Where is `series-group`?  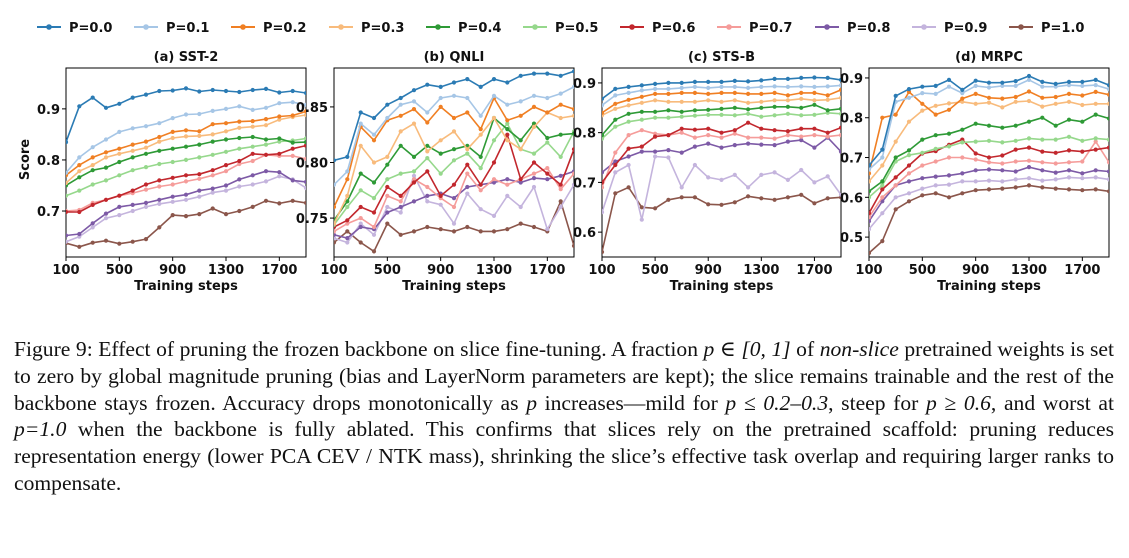 series-group is located at coordinates (721, 165).